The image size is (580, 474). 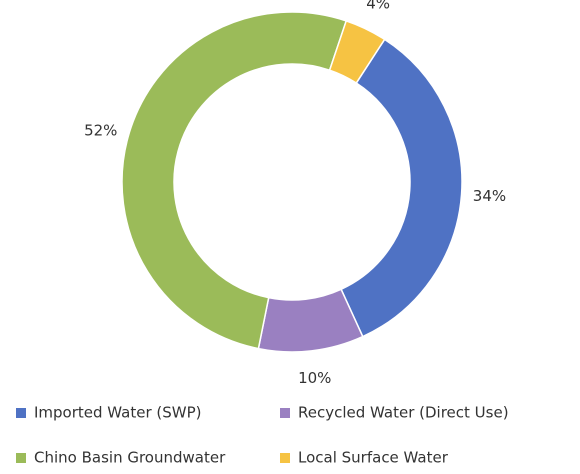 I want to click on data-label: 10%, so click(x=314, y=378).